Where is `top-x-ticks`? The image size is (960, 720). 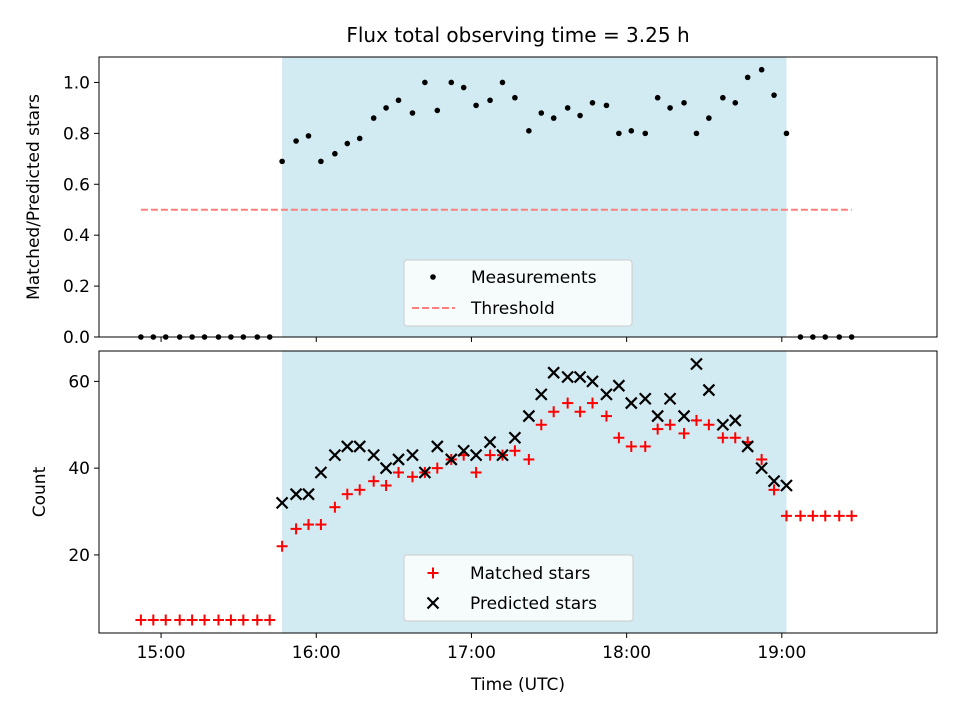 top-x-ticks is located at coordinates (471, 339).